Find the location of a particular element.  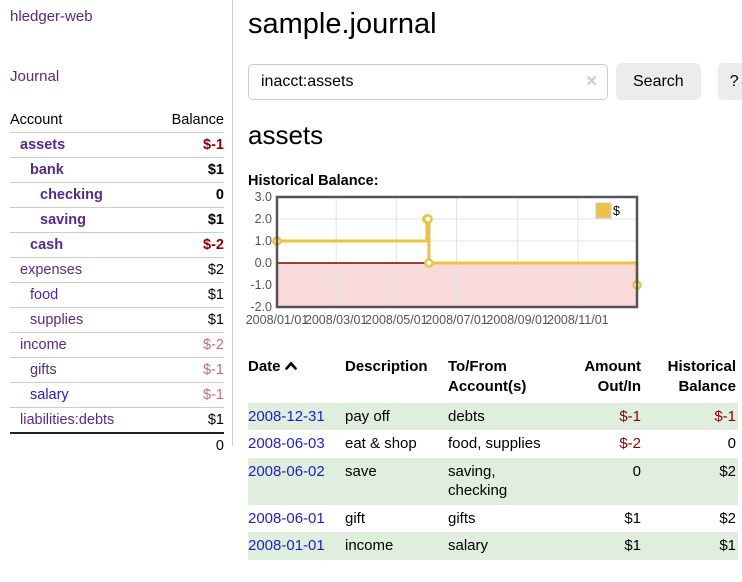

account-link-saving: saving is located at coordinates (63, 220).